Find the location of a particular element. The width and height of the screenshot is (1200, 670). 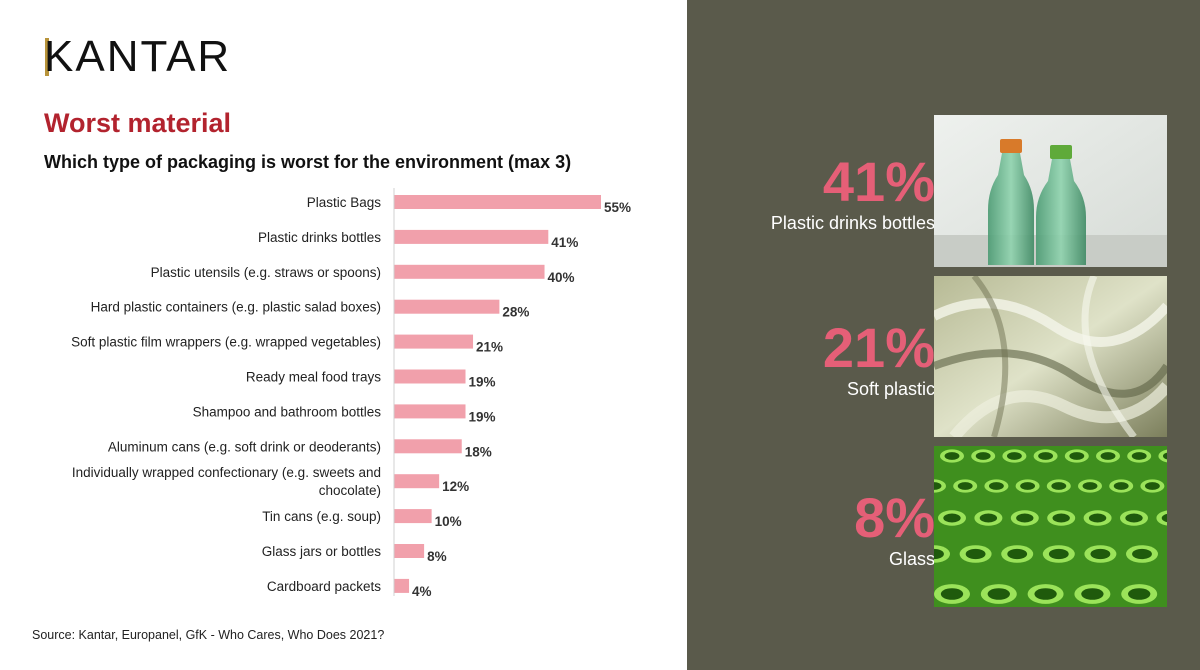

value-label: 28% is located at coordinates (515, 312).